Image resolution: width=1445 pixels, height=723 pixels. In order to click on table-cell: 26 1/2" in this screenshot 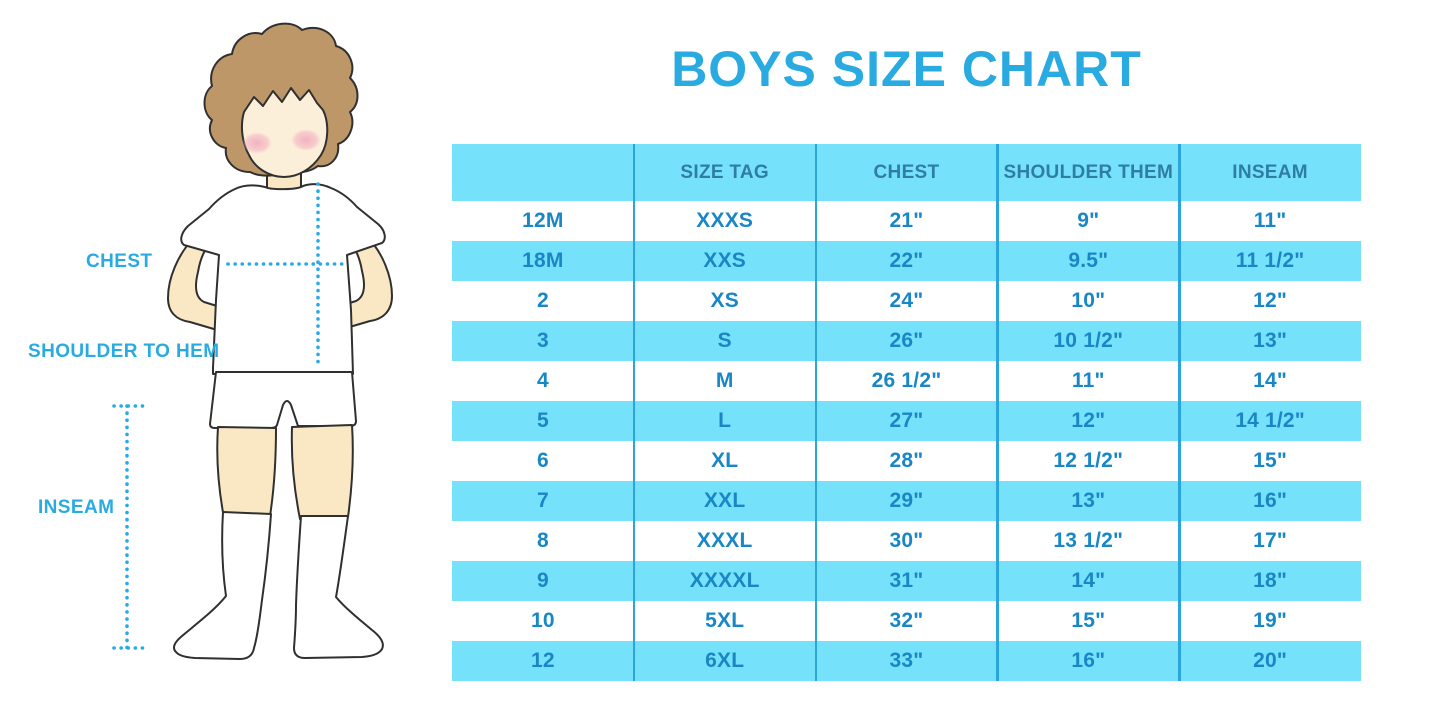, I will do `click(906, 380)`.